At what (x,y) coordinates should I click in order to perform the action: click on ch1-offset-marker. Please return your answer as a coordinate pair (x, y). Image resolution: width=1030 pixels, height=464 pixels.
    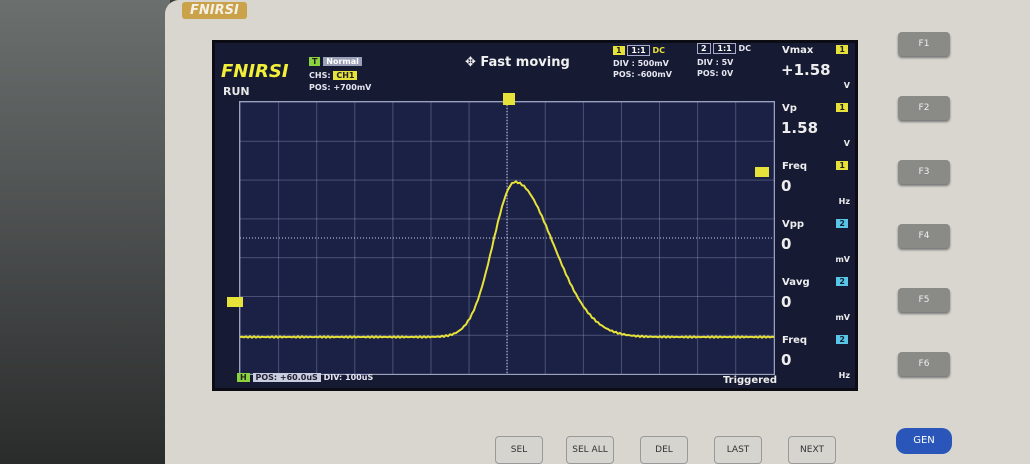
    Looking at the image, I should click on (235, 302).